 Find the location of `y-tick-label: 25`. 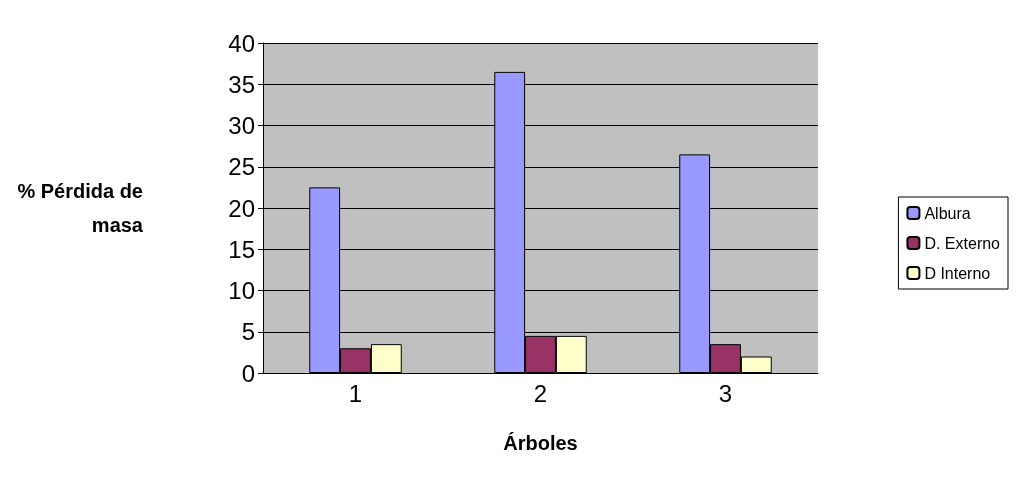

y-tick-label: 25 is located at coordinates (241, 167).